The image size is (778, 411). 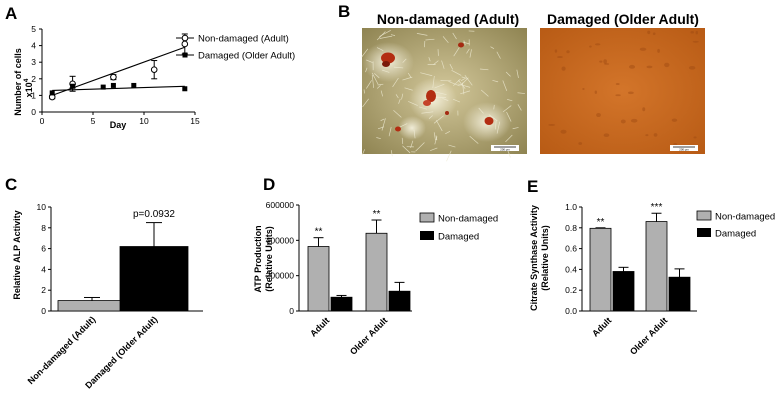 What do you see at coordinates (601, 326) in the screenshot?
I see `x-category-label: Adult` at bounding box center [601, 326].